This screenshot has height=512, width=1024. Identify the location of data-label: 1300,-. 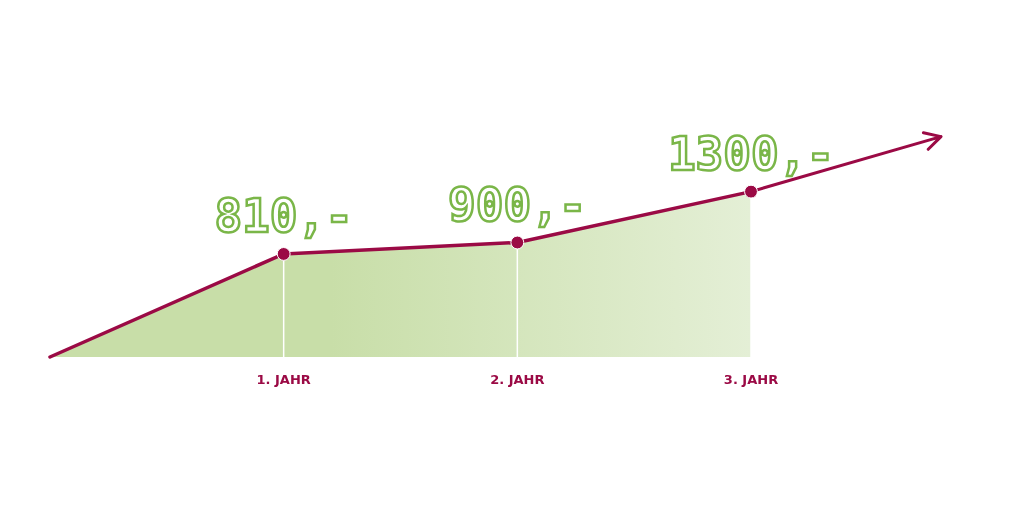
(751, 153).